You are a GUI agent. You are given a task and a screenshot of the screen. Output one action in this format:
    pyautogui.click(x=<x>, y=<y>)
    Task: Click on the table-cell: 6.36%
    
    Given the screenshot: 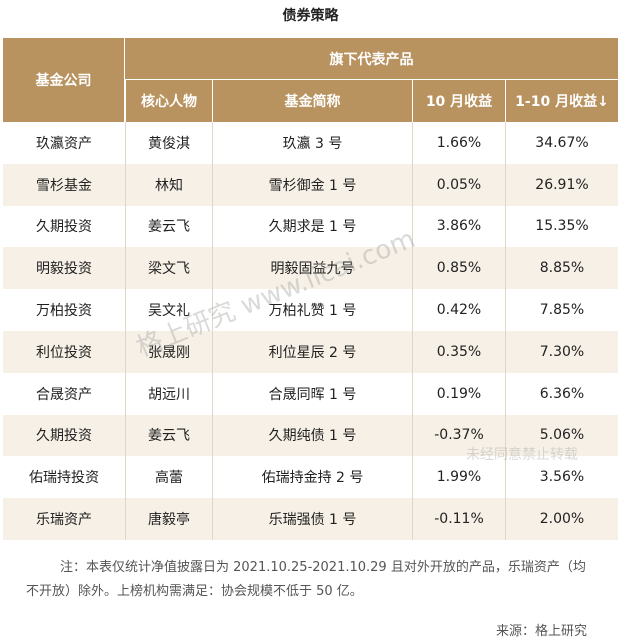 What is the action you would take?
    pyautogui.click(x=561, y=393)
    